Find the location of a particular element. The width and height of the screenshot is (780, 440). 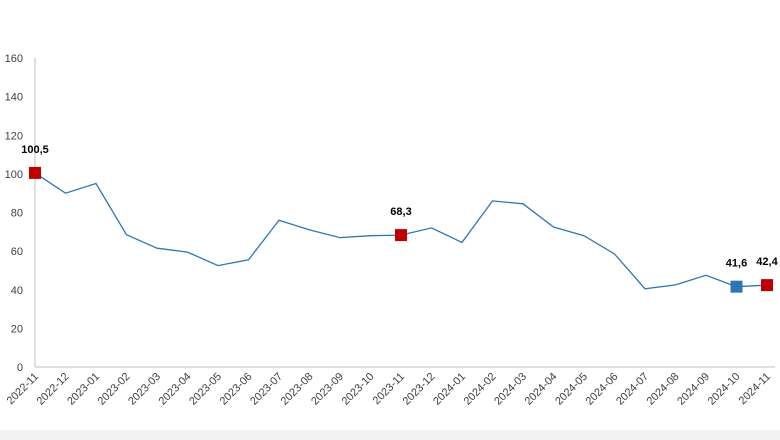

x-tick-label: 2022-12 is located at coordinates (53, 389).